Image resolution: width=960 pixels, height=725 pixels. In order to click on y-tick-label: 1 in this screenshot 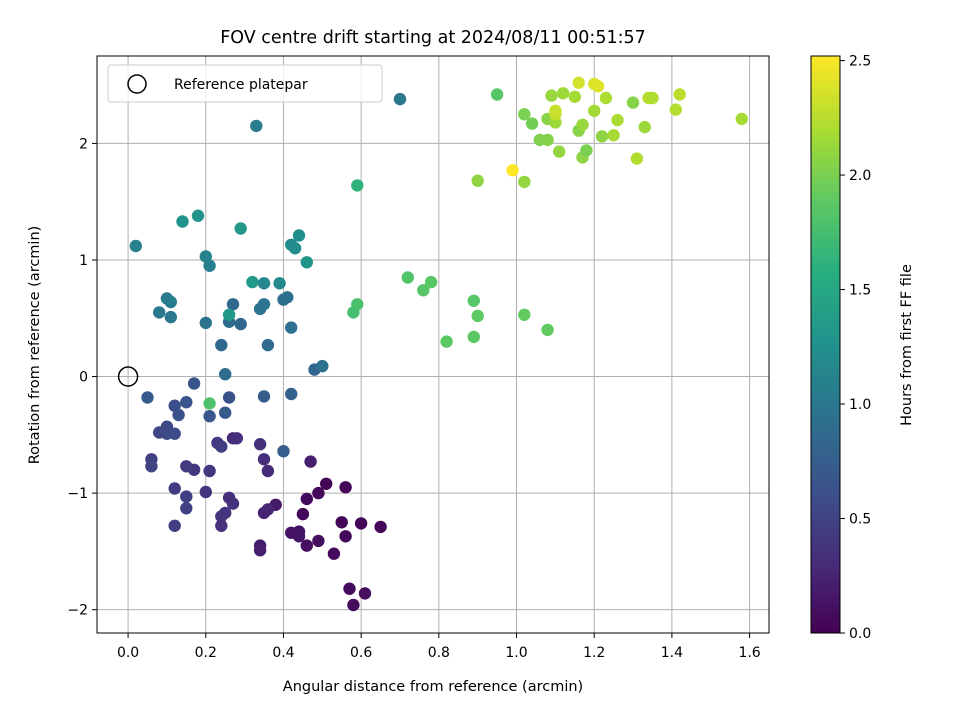, I will do `click(83, 261)`.